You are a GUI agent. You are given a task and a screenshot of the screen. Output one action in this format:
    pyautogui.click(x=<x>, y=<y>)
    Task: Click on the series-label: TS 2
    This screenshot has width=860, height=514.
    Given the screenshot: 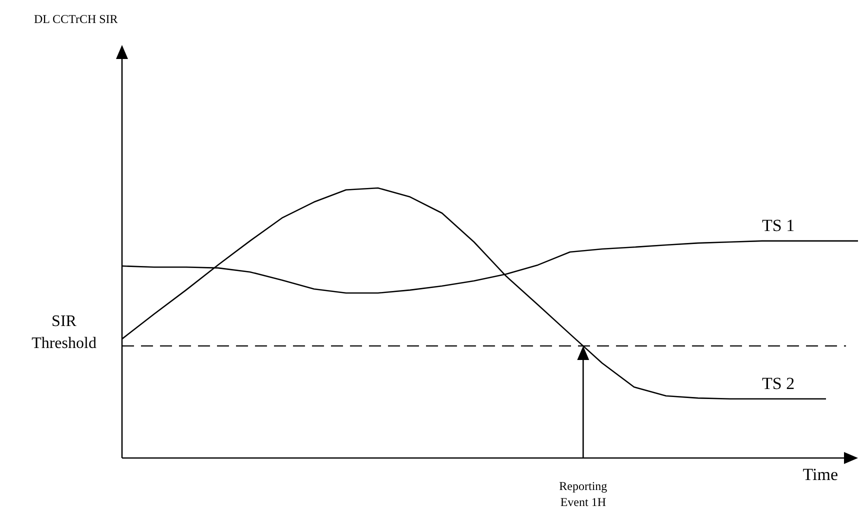 What is the action you would take?
    pyautogui.click(x=778, y=383)
    